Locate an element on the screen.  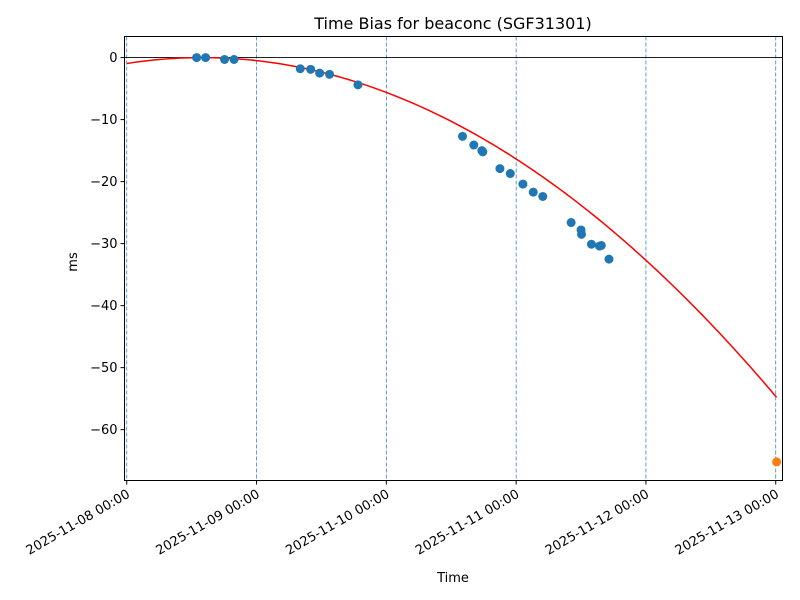
y-tick-label: −20 is located at coordinates (103, 182).